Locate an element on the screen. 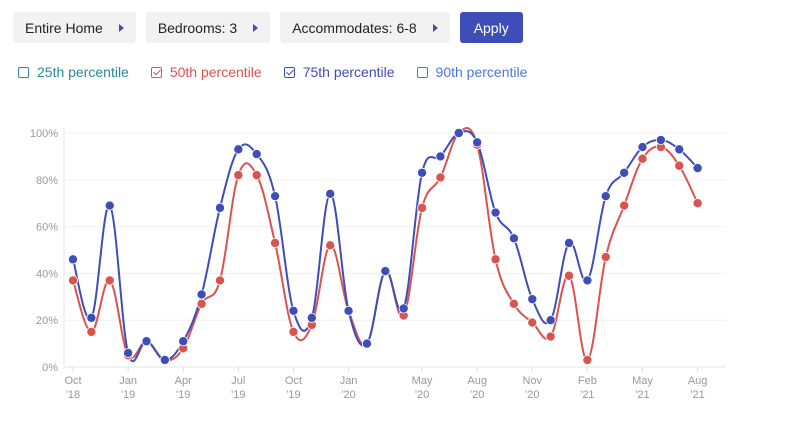  checkbox-75th is located at coordinates (289, 72).